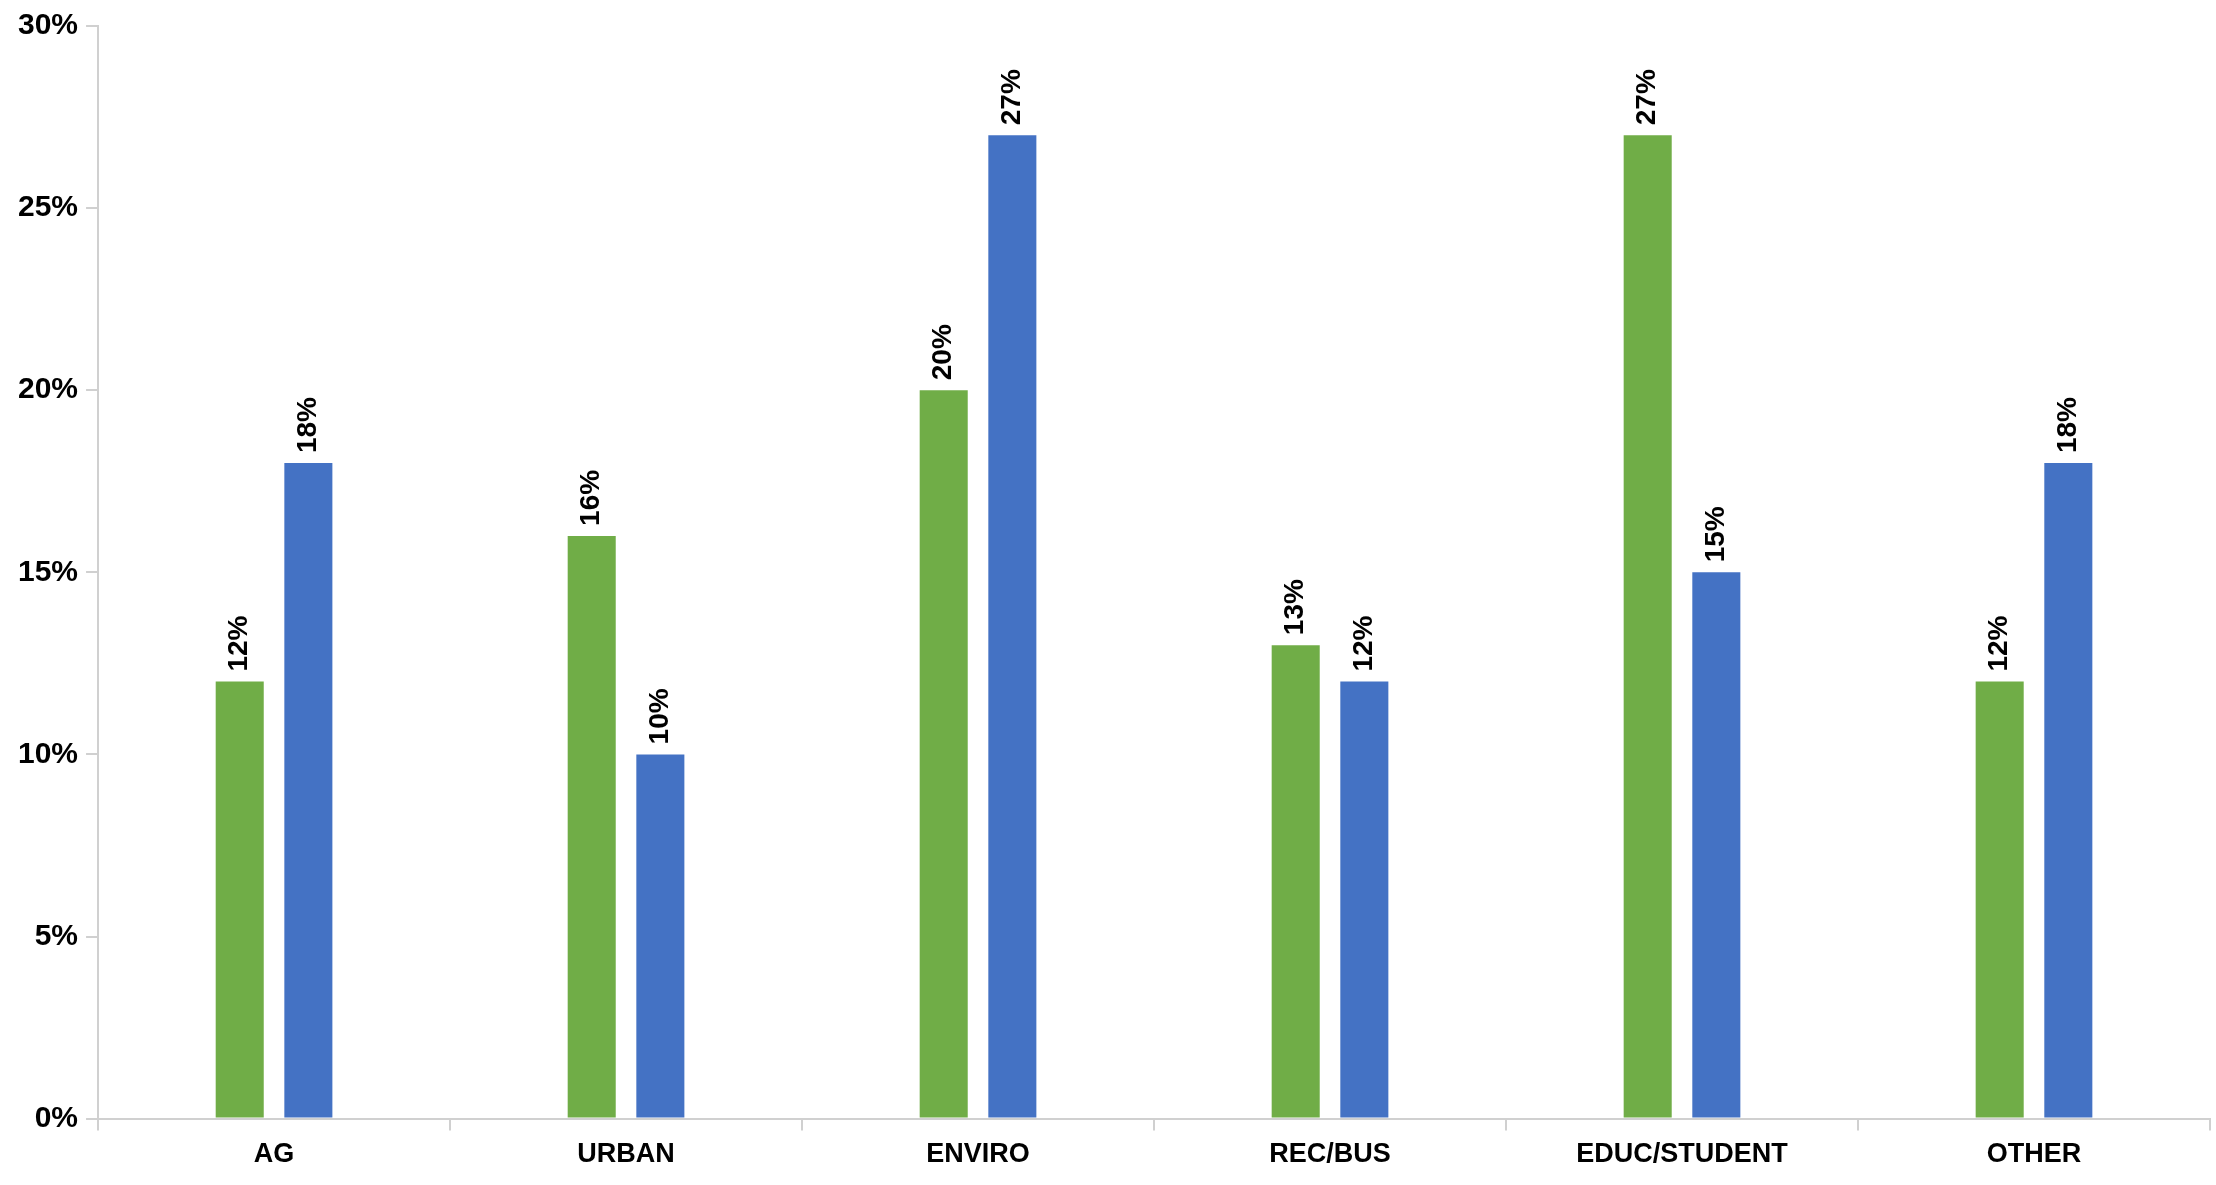 The height and width of the screenshot is (1185, 2216). Describe the element at coordinates (590, 497) in the screenshot. I see `data-label: 16%` at that location.